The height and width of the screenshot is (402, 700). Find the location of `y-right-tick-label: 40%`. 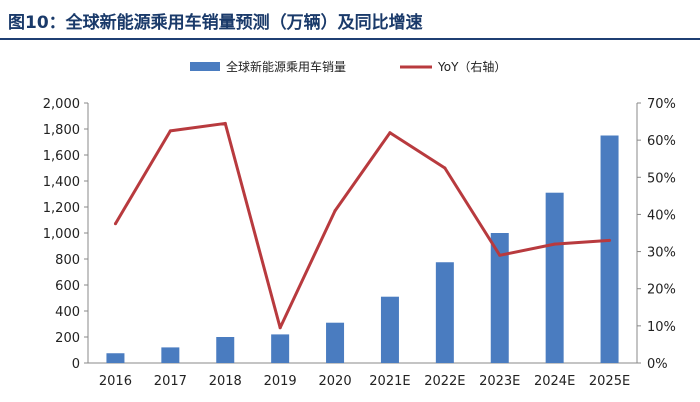

y-right-tick-label: 40% is located at coordinates (661, 215).